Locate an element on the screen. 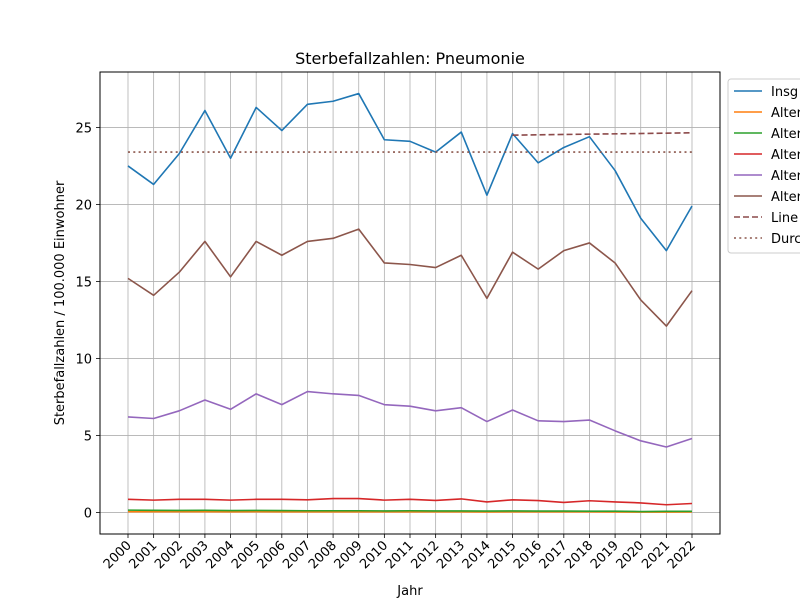 The width and height of the screenshot is (800, 600). chart-title: Sterbefallzahlen: Pneumonie is located at coordinates (410, 58).